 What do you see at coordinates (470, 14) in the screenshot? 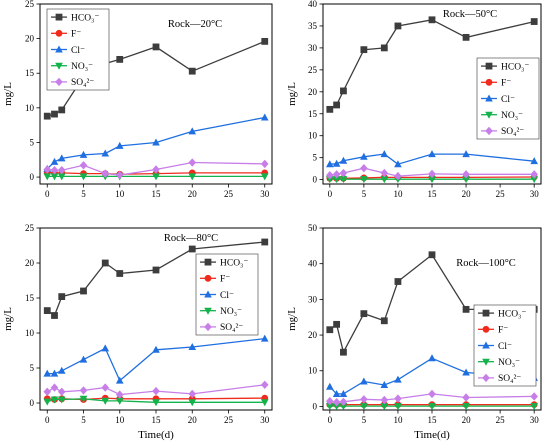
I see `panel-title: Rock—50°C` at bounding box center [470, 14].